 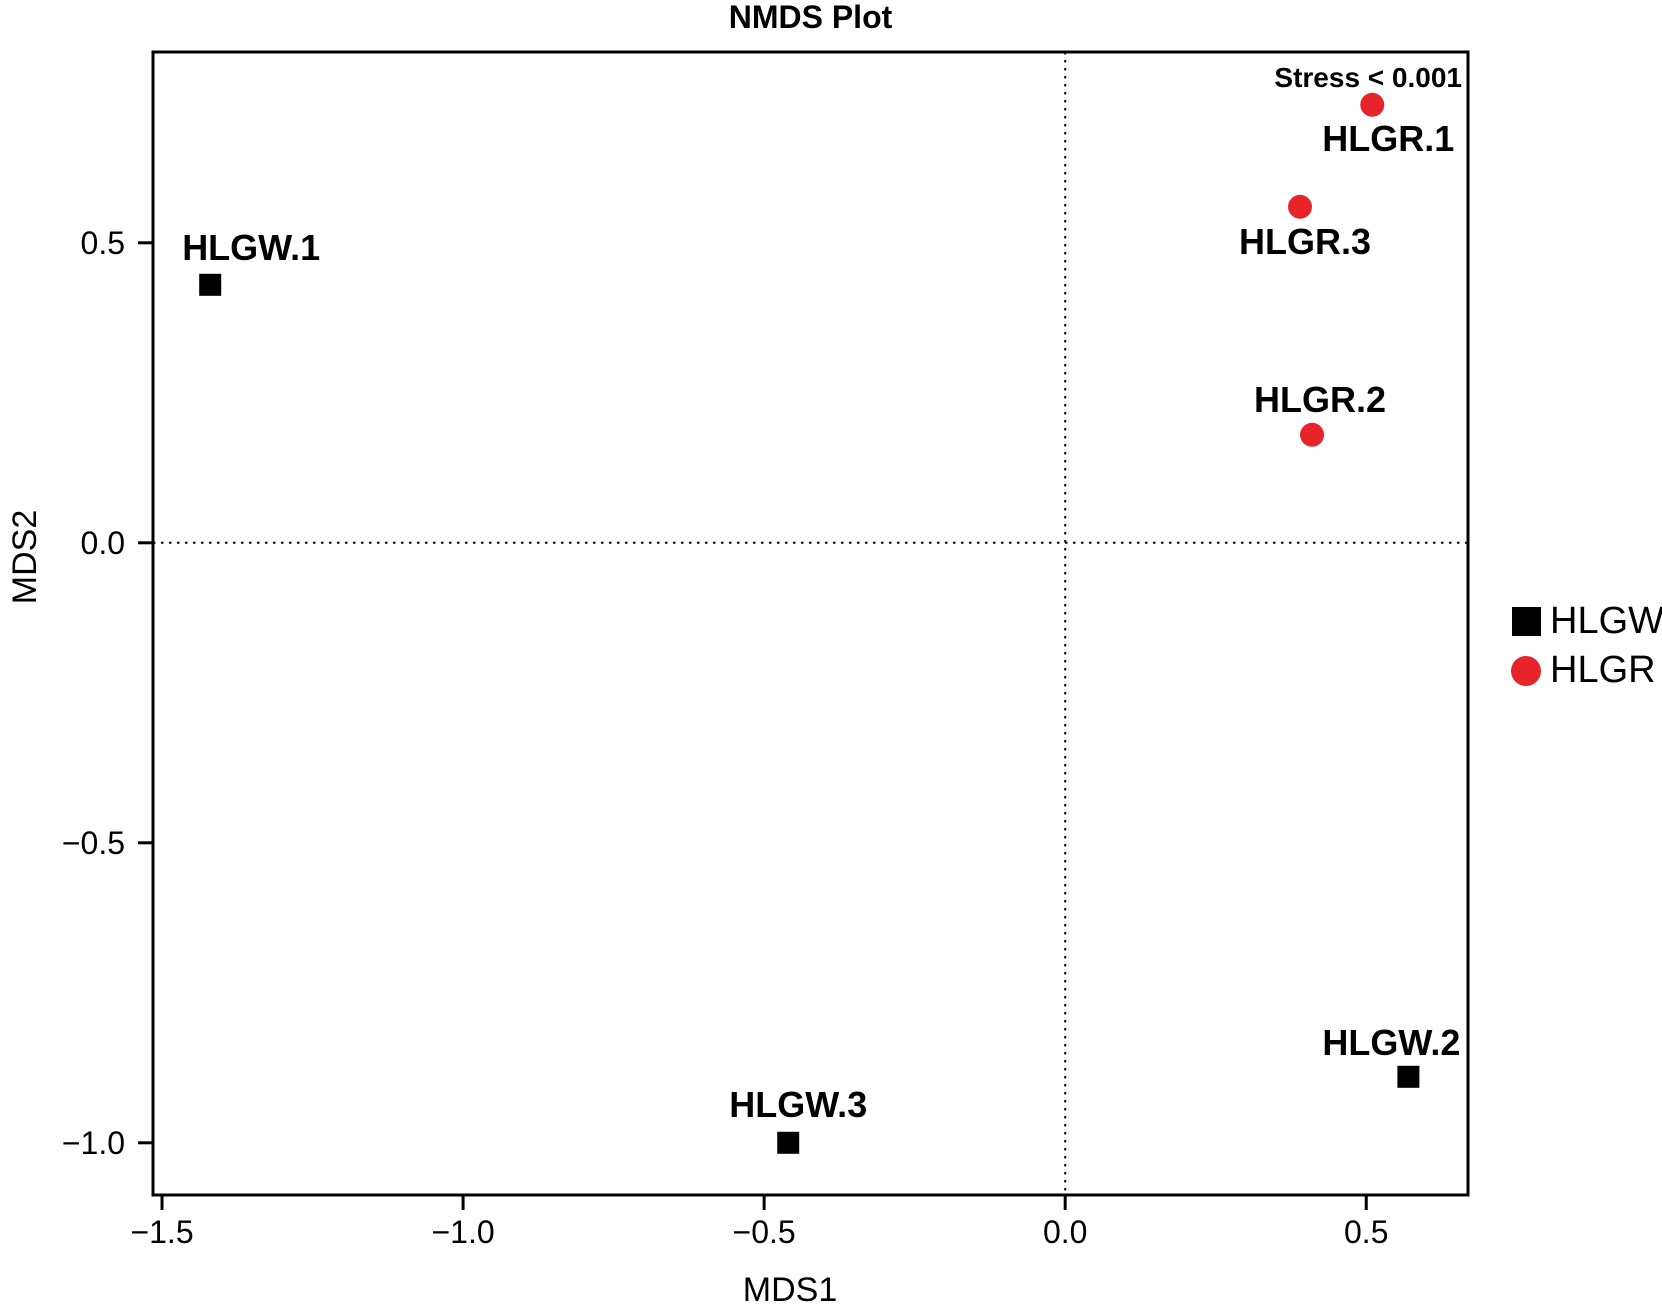 I want to click on legend-item-hlgr: HLGR, so click(x=1583, y=670).